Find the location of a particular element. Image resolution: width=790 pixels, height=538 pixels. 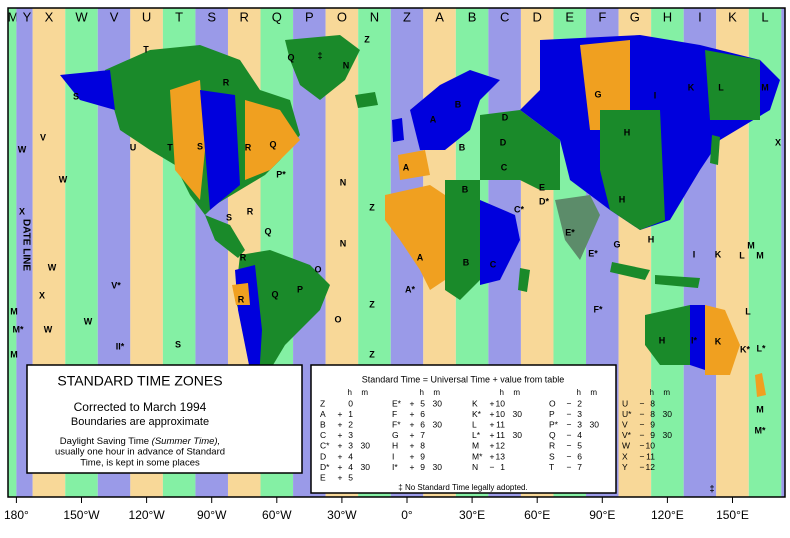

hour-header: h is located at coordinates (422, 392).